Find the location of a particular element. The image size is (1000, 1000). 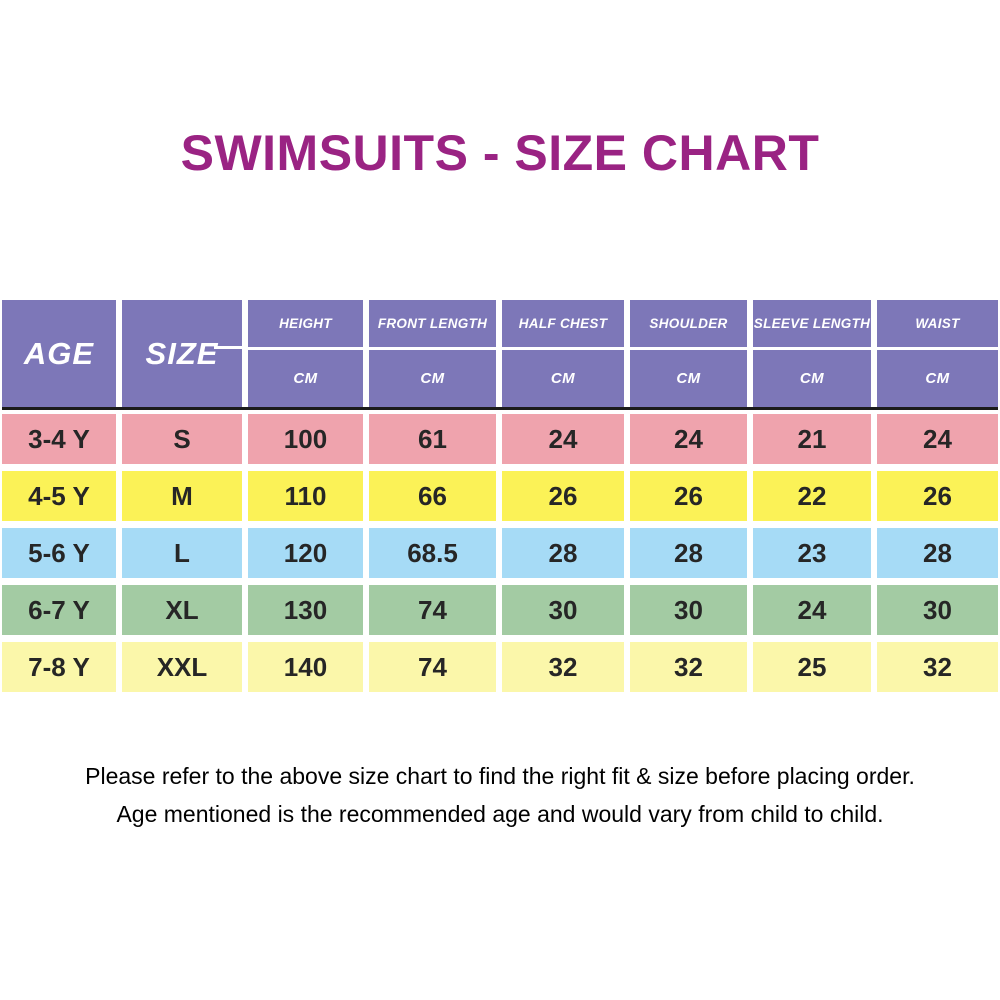

header-shoulder-label: SHOULDER is located at coordinates (688, 325).